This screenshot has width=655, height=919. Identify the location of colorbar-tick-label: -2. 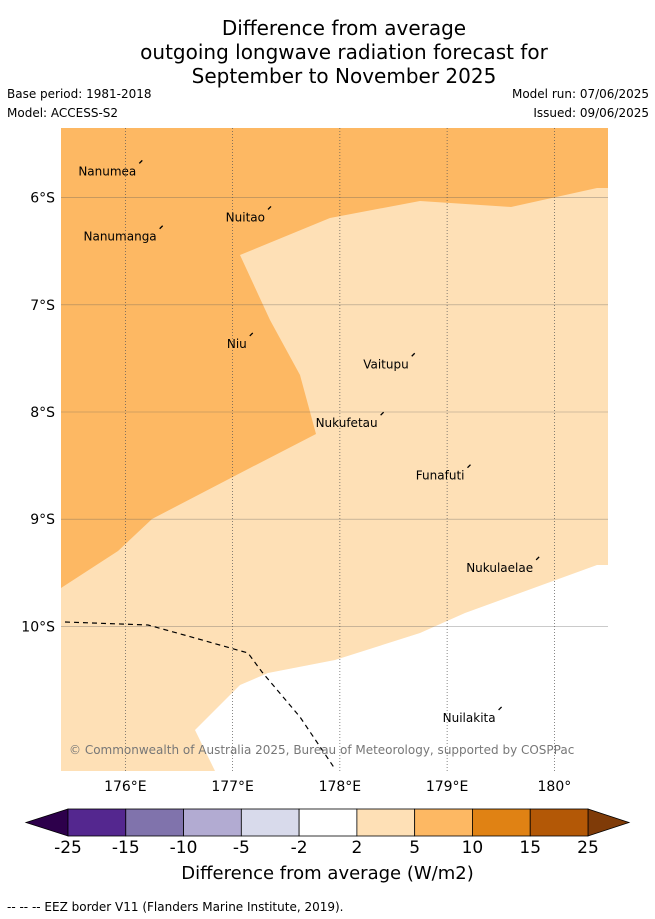
(299, 848).